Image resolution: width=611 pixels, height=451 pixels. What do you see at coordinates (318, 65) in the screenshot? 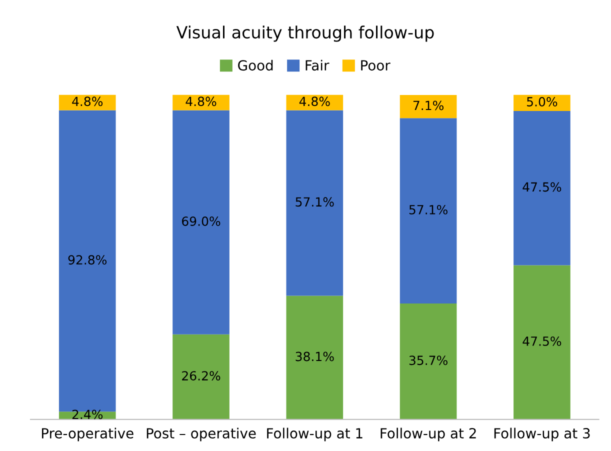
I see `legend-label: Fair` at bounding box center [318, 65].